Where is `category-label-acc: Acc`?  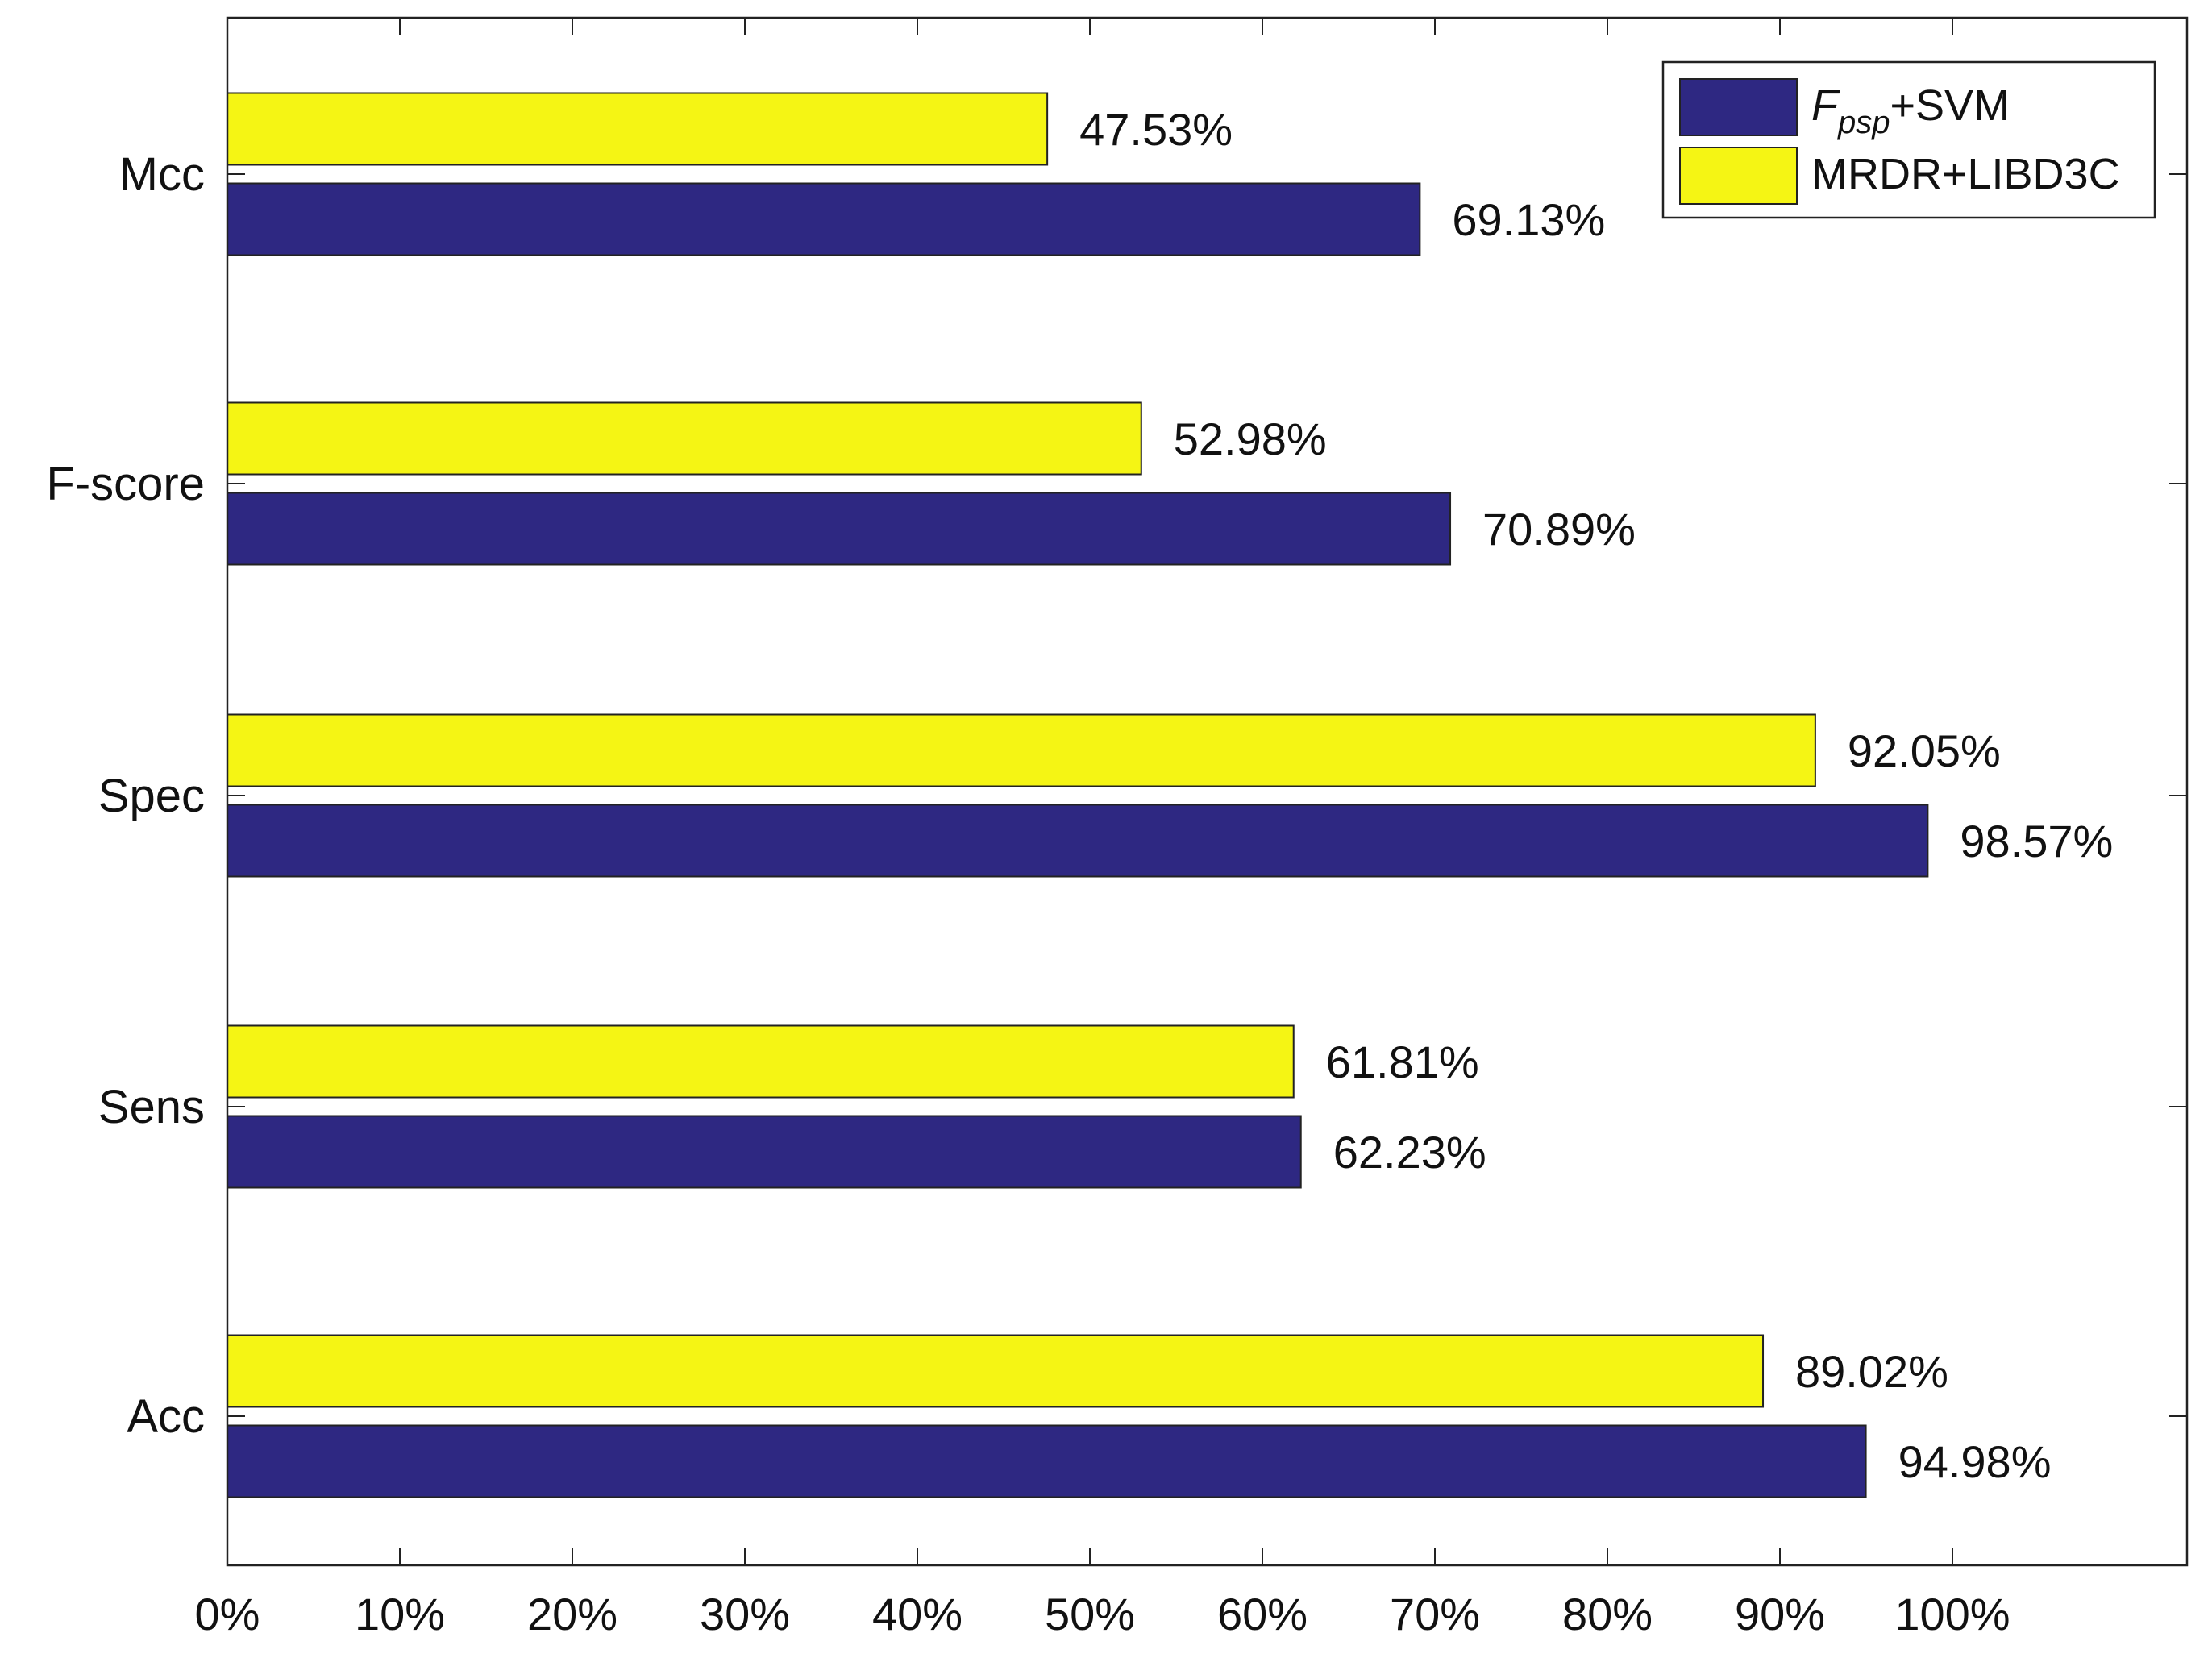 category-label-acc: Acc is located at coordinates (166, 1416).